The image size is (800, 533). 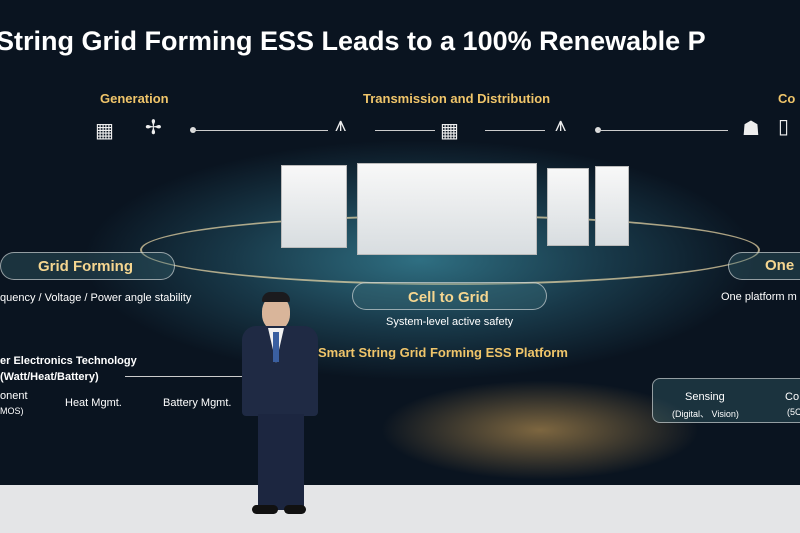 What do you see at coordinates (276, 297) in the screenshot?
I see `presenter-hair` at bounding box center [276, 297].